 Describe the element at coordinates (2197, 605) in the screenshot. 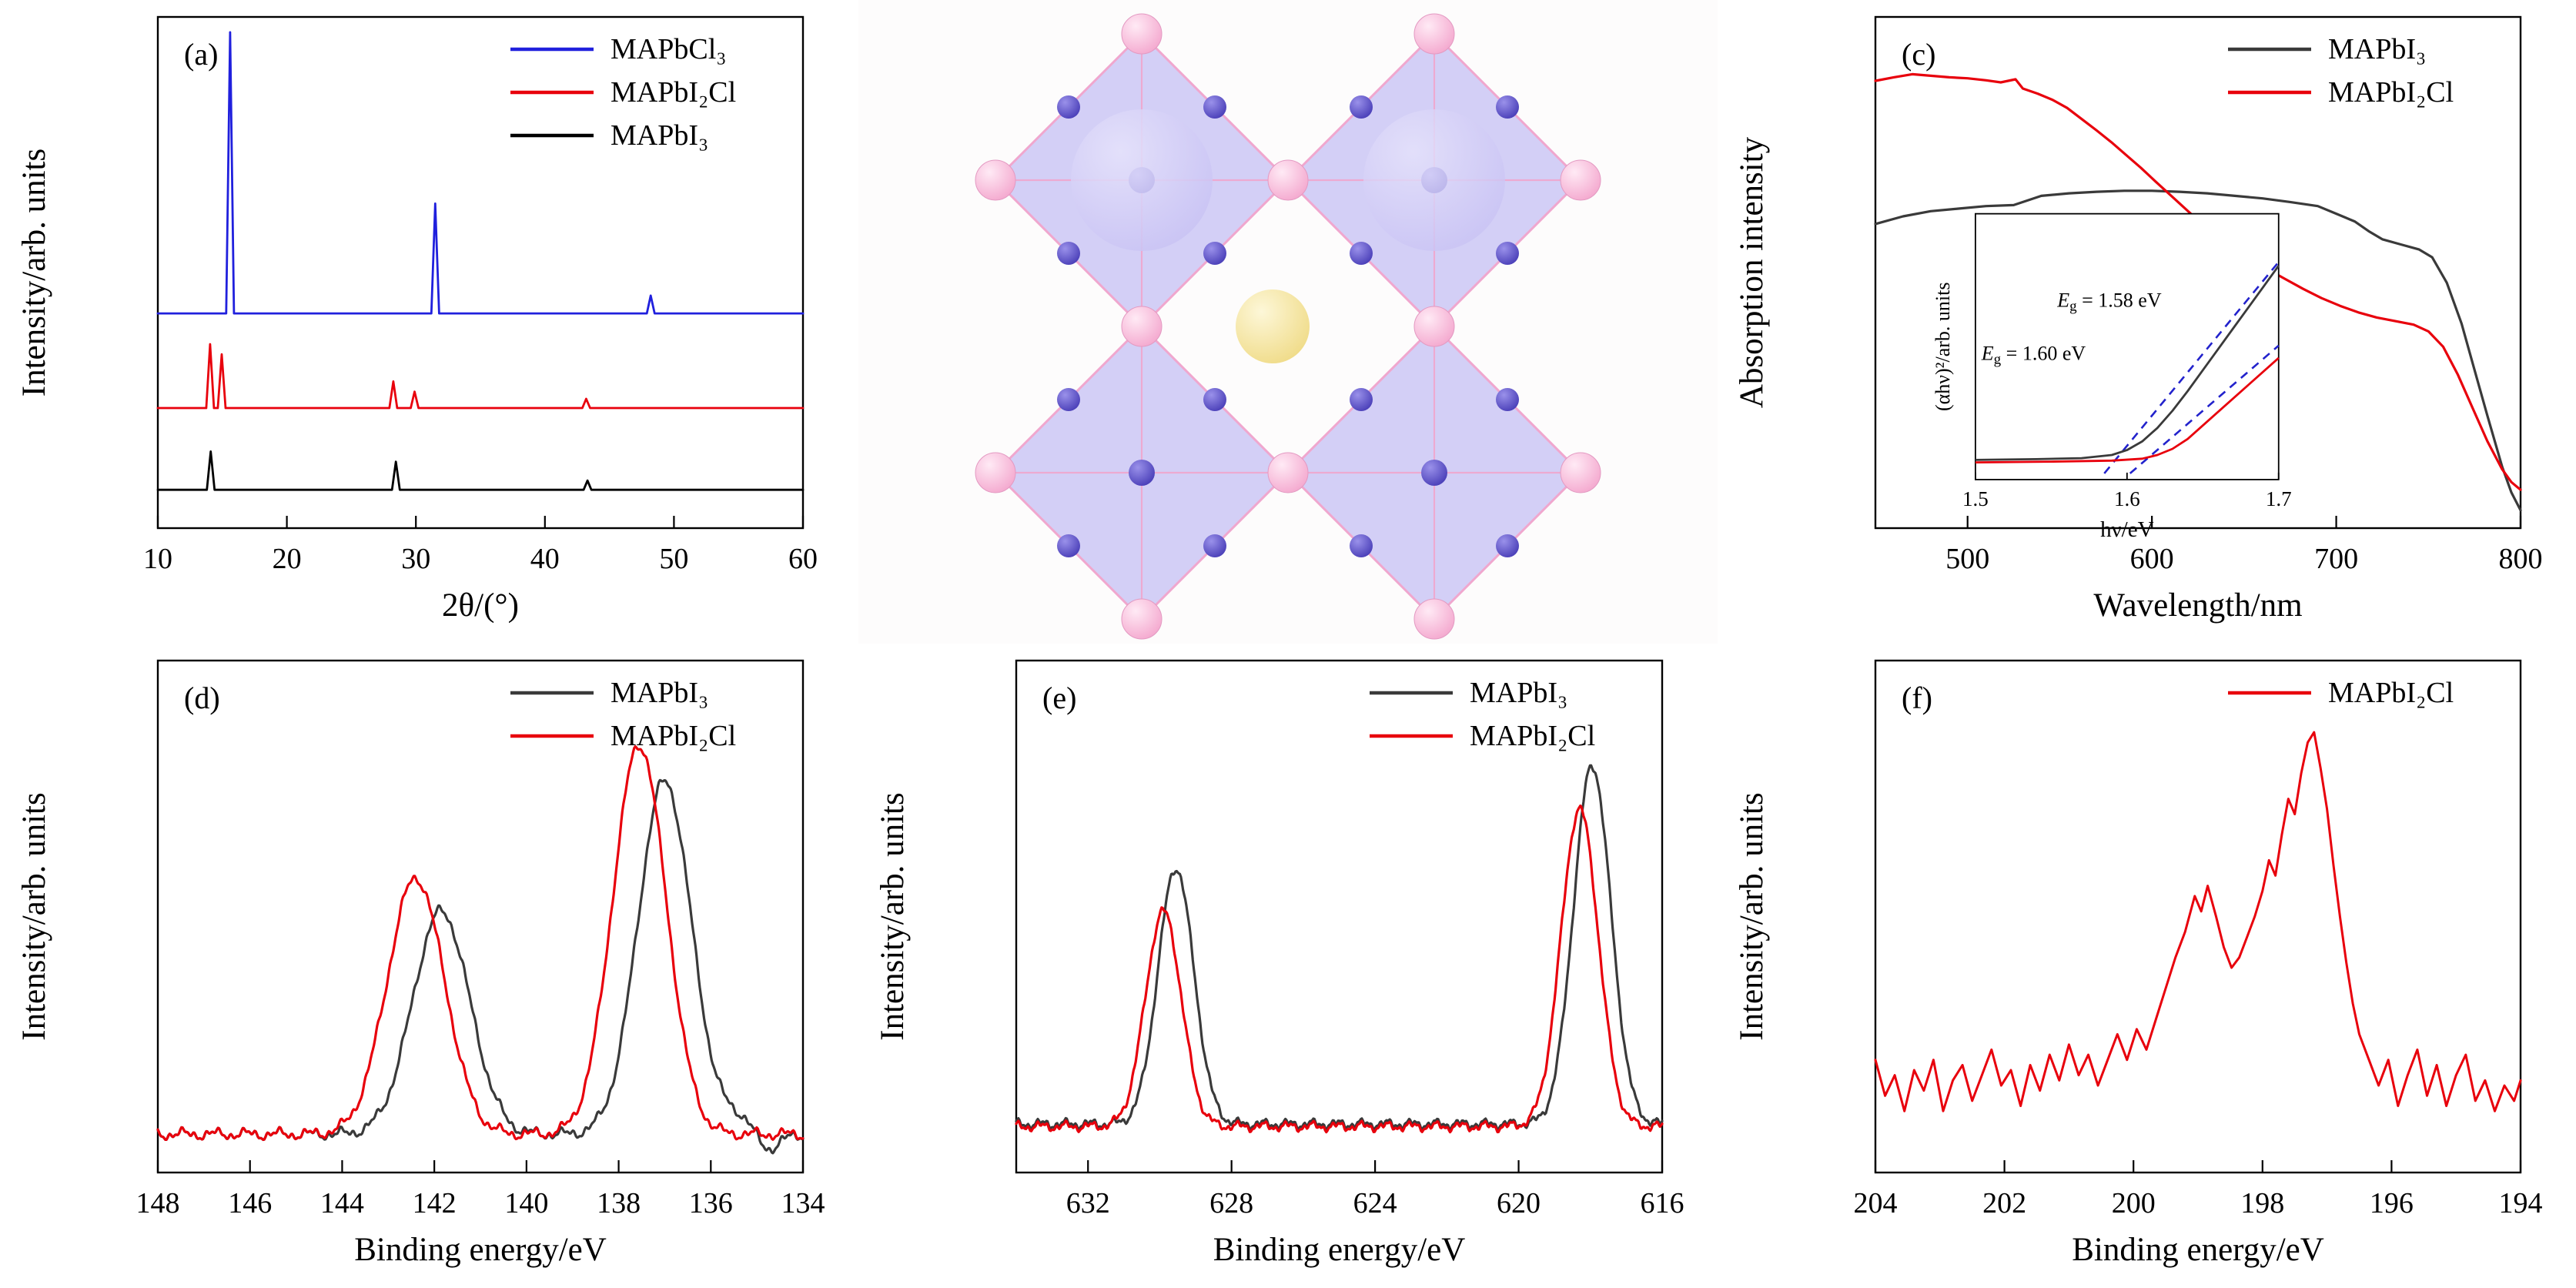

I see `svg-text: Wavelength/nm` at that location.